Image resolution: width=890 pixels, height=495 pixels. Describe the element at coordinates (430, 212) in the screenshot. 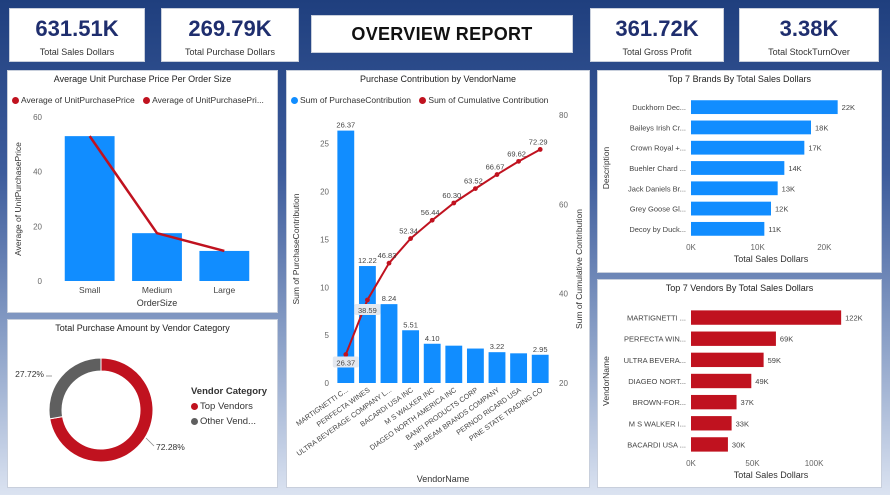

I see `line-data-label: 56.44` at that location.